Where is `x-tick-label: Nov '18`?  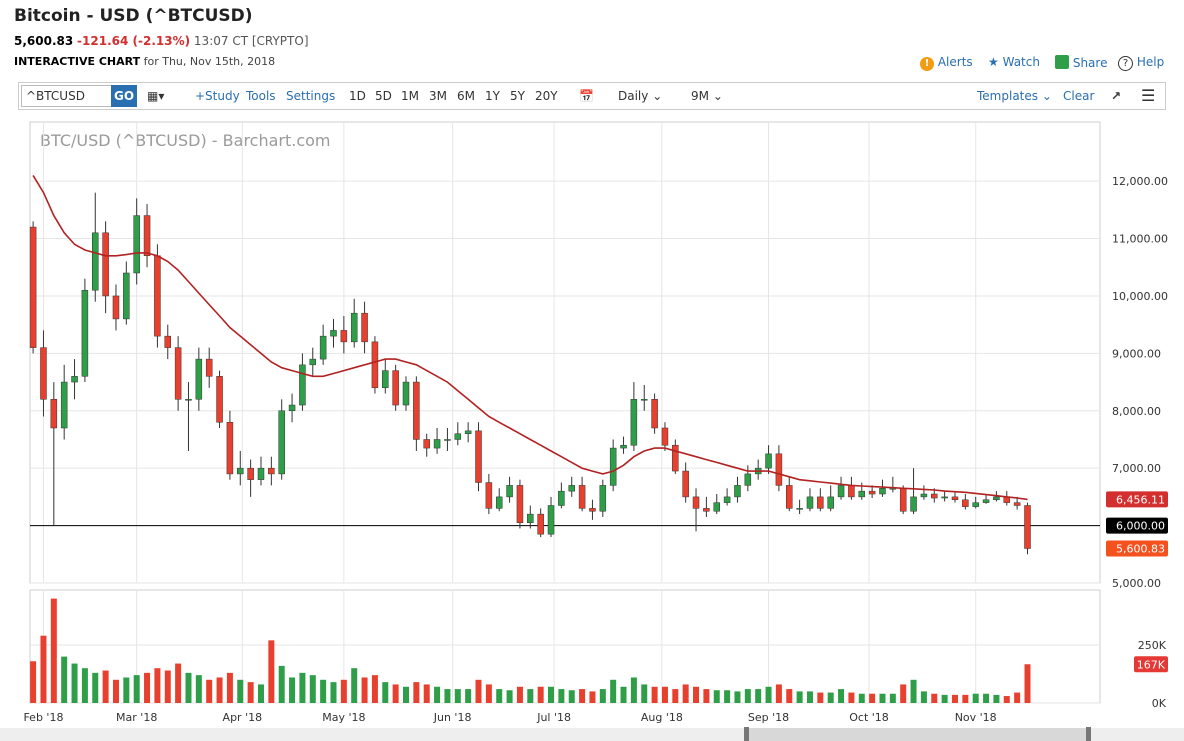 x-tick-label: Nov '18 is located at coordinates (976, 717).